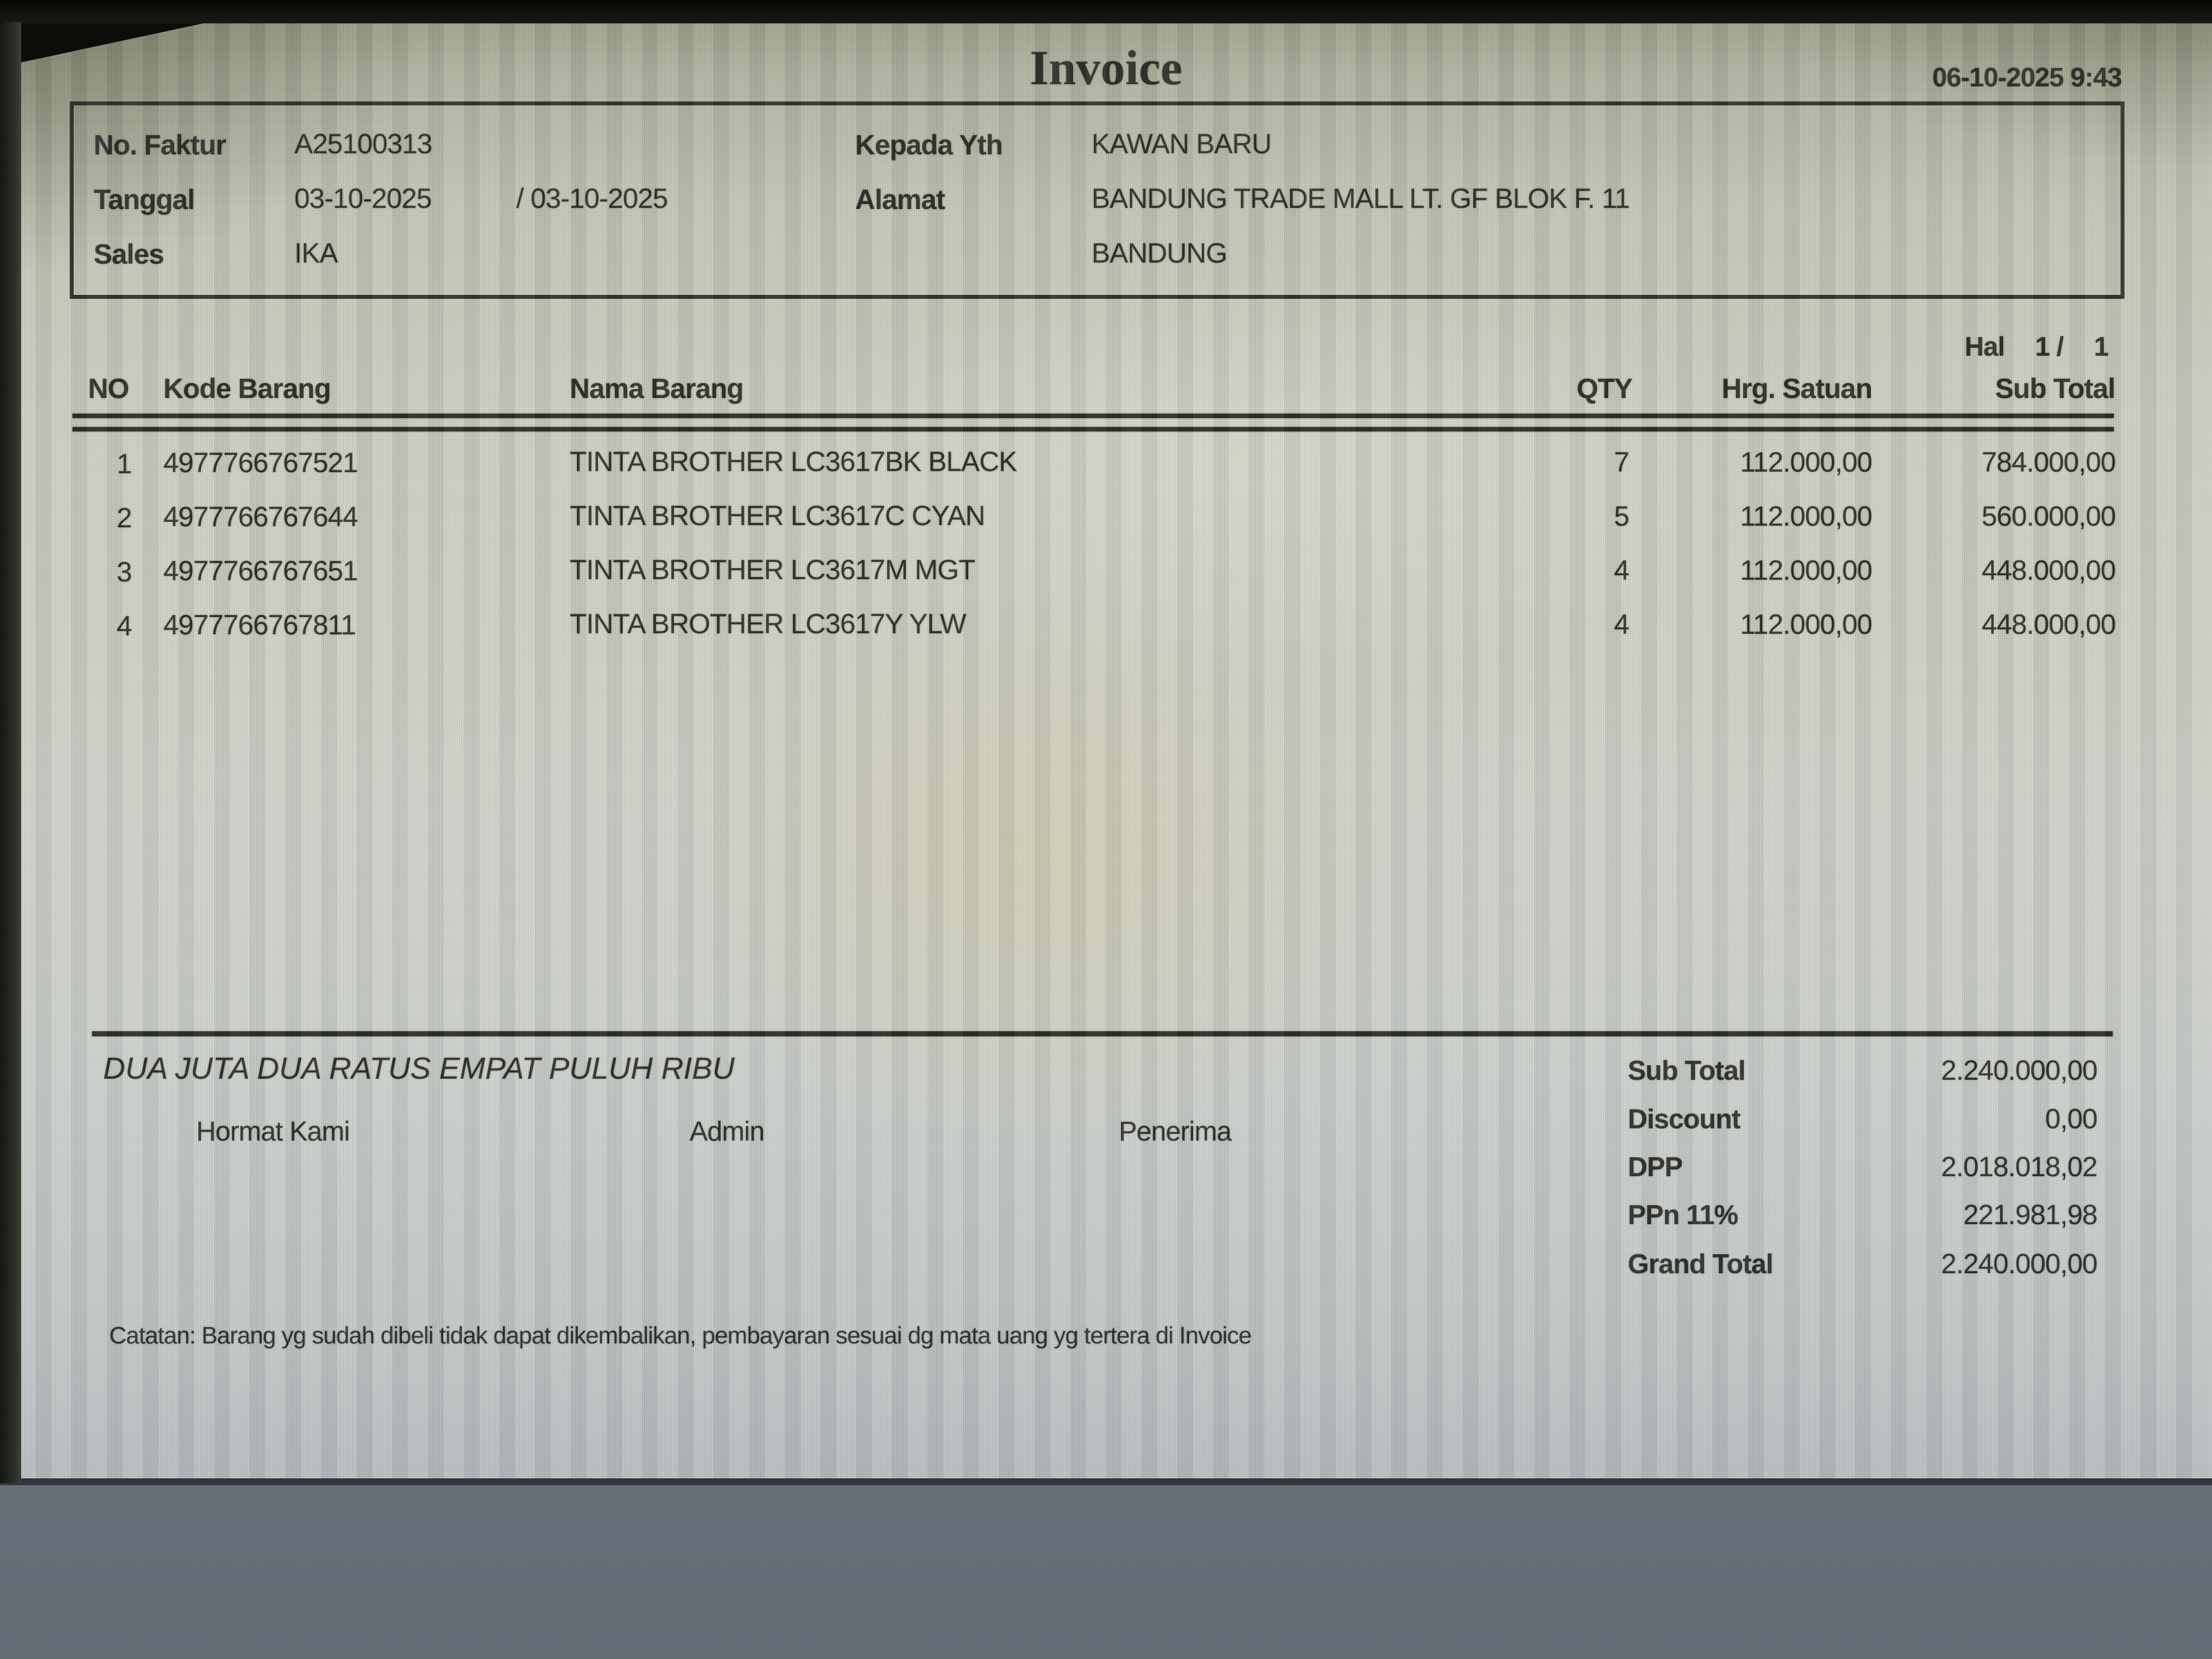  Describe the element at coordinates (2048, 462) in the screenshot. I see `row-subtotal: 784.000,00` at that location.